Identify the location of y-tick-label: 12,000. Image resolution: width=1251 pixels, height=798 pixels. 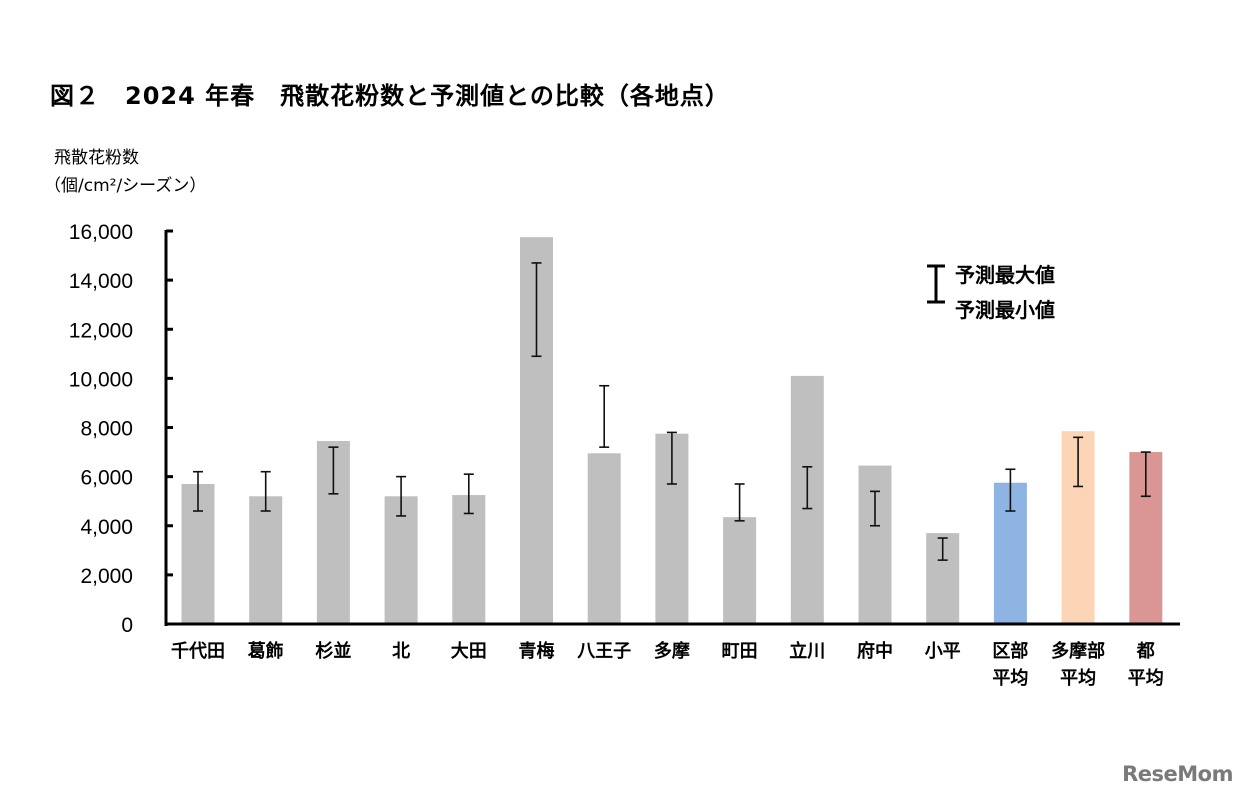
(101, 330).